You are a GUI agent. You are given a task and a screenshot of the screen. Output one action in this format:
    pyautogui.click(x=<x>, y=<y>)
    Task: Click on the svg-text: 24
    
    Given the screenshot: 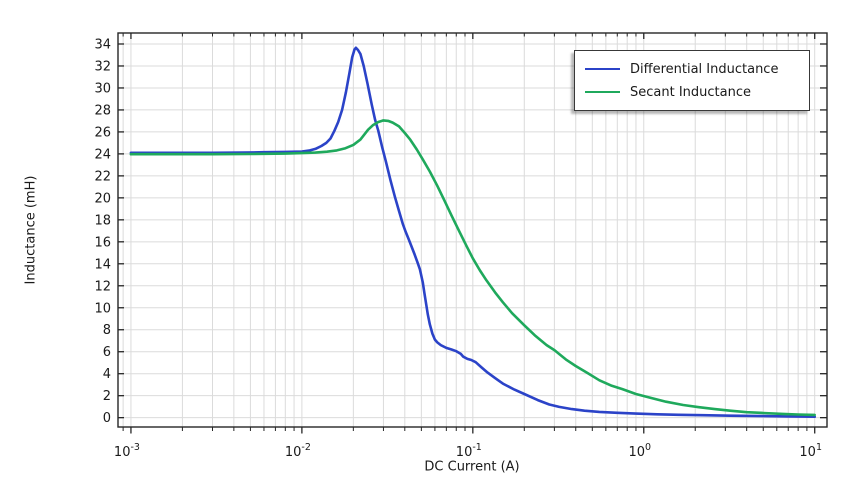 What is the action you would take?
    pyautogui.click(x=102, y=154)
    